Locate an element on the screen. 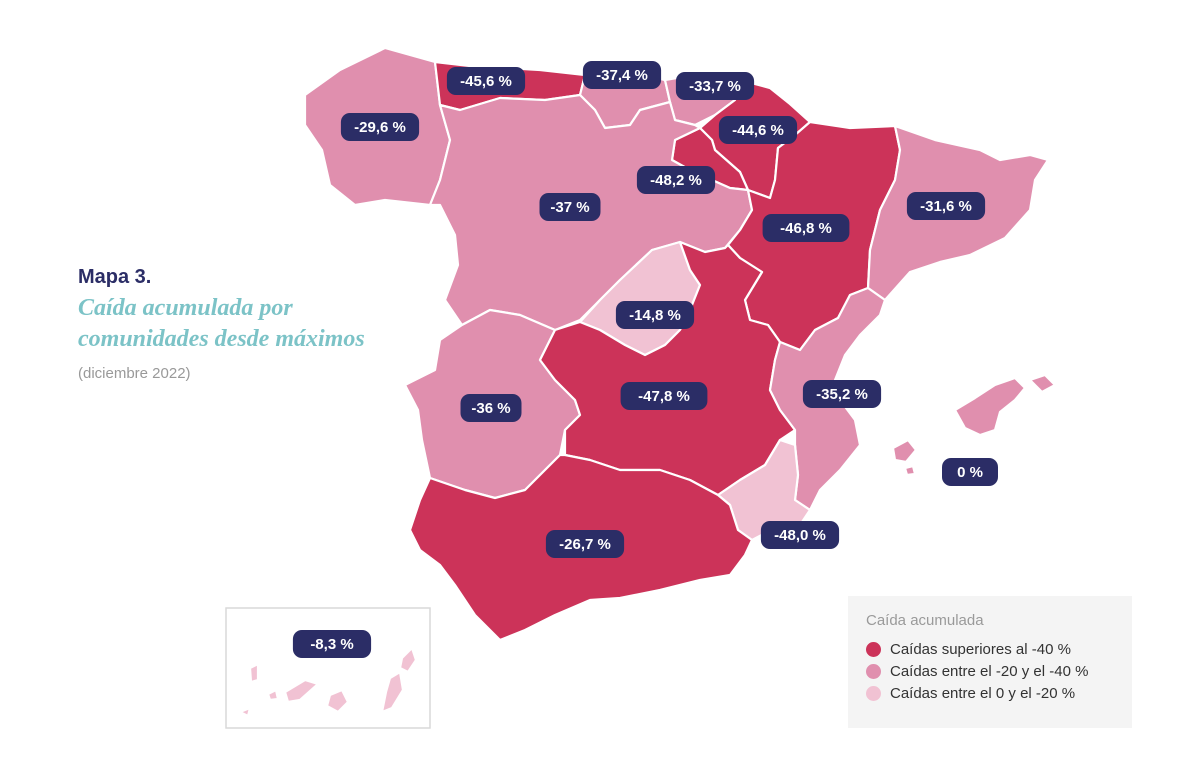 The width and height of the screenshot is (1200, 767). region-canarias-gomera is located at coordinates (273, 695).